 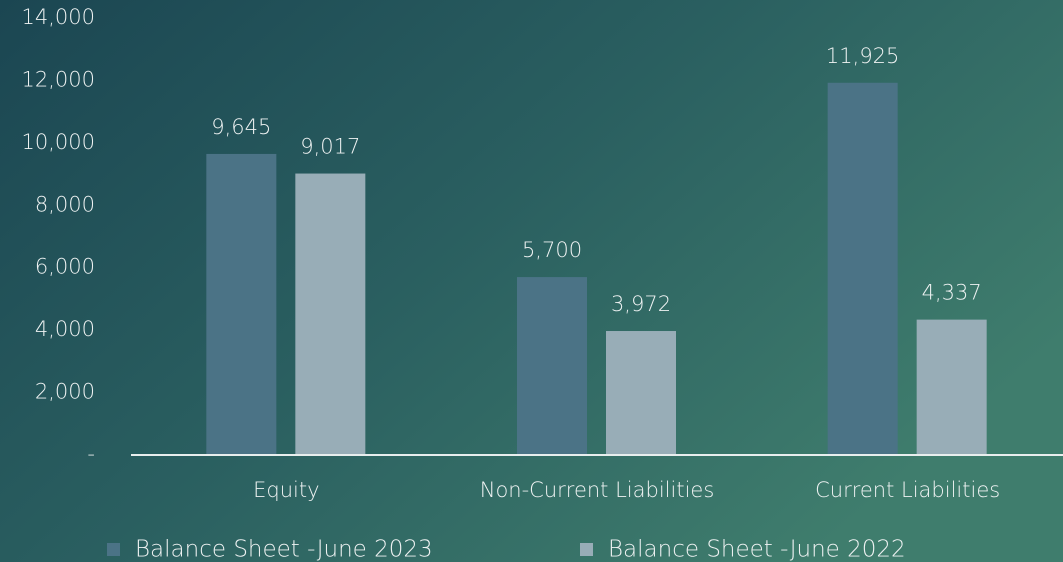 What do you see at coordinates (91, 454) in the screenshot?
I see `y-tick-label: -` at bounding box center [91, 454].